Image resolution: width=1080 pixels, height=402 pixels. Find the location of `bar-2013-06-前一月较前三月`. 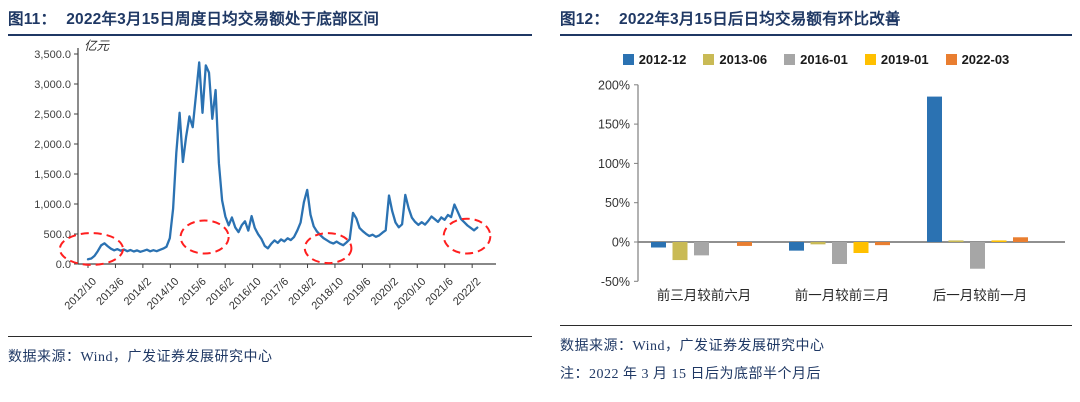

bar-2013-06-前一月较前三月 is located at coordinates (818, 243).